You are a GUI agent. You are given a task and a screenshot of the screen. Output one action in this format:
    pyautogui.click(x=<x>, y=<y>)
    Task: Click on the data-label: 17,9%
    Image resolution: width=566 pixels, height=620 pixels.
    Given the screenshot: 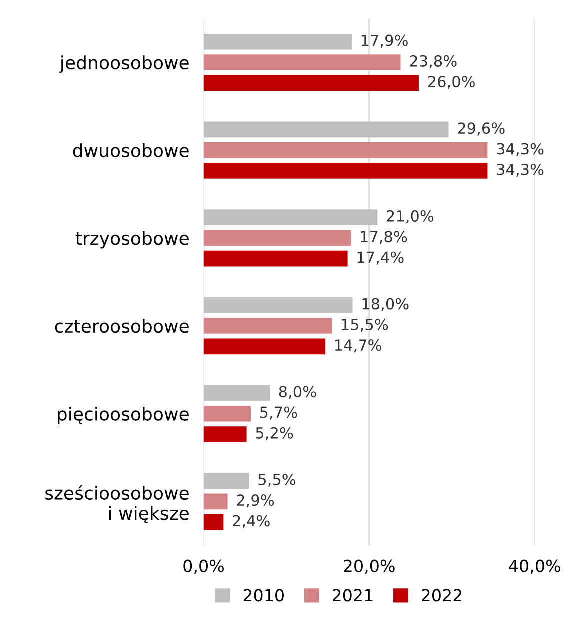 What is the action you would take?
    pyautogui.click(x=385, y=41)
    